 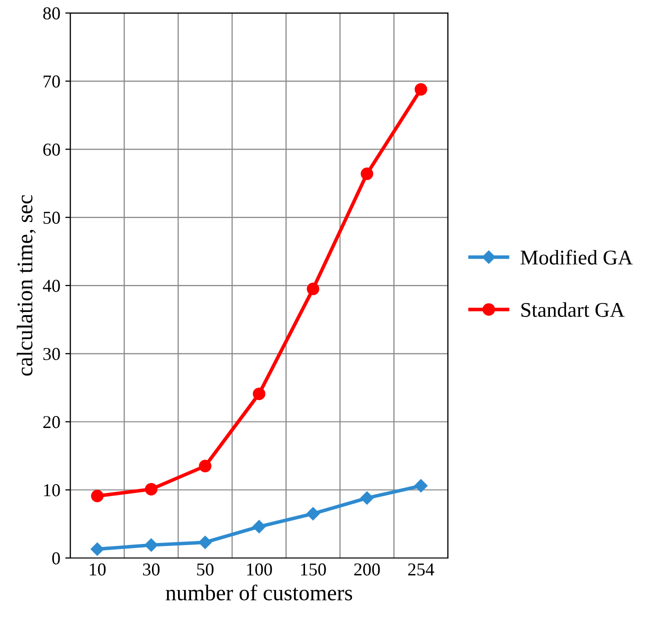 I want to click on y-tick-label: 70, so click(x=52, y=81).